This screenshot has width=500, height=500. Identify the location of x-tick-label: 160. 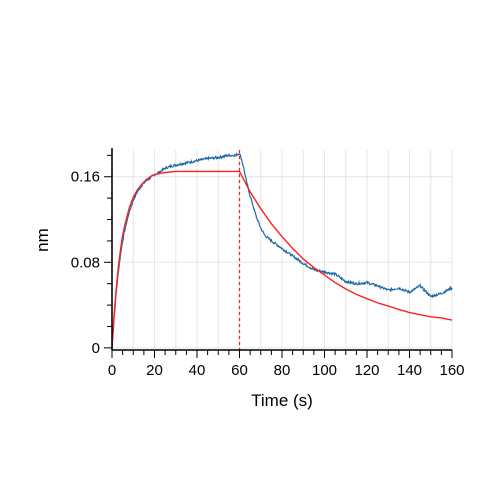
(451, 370).